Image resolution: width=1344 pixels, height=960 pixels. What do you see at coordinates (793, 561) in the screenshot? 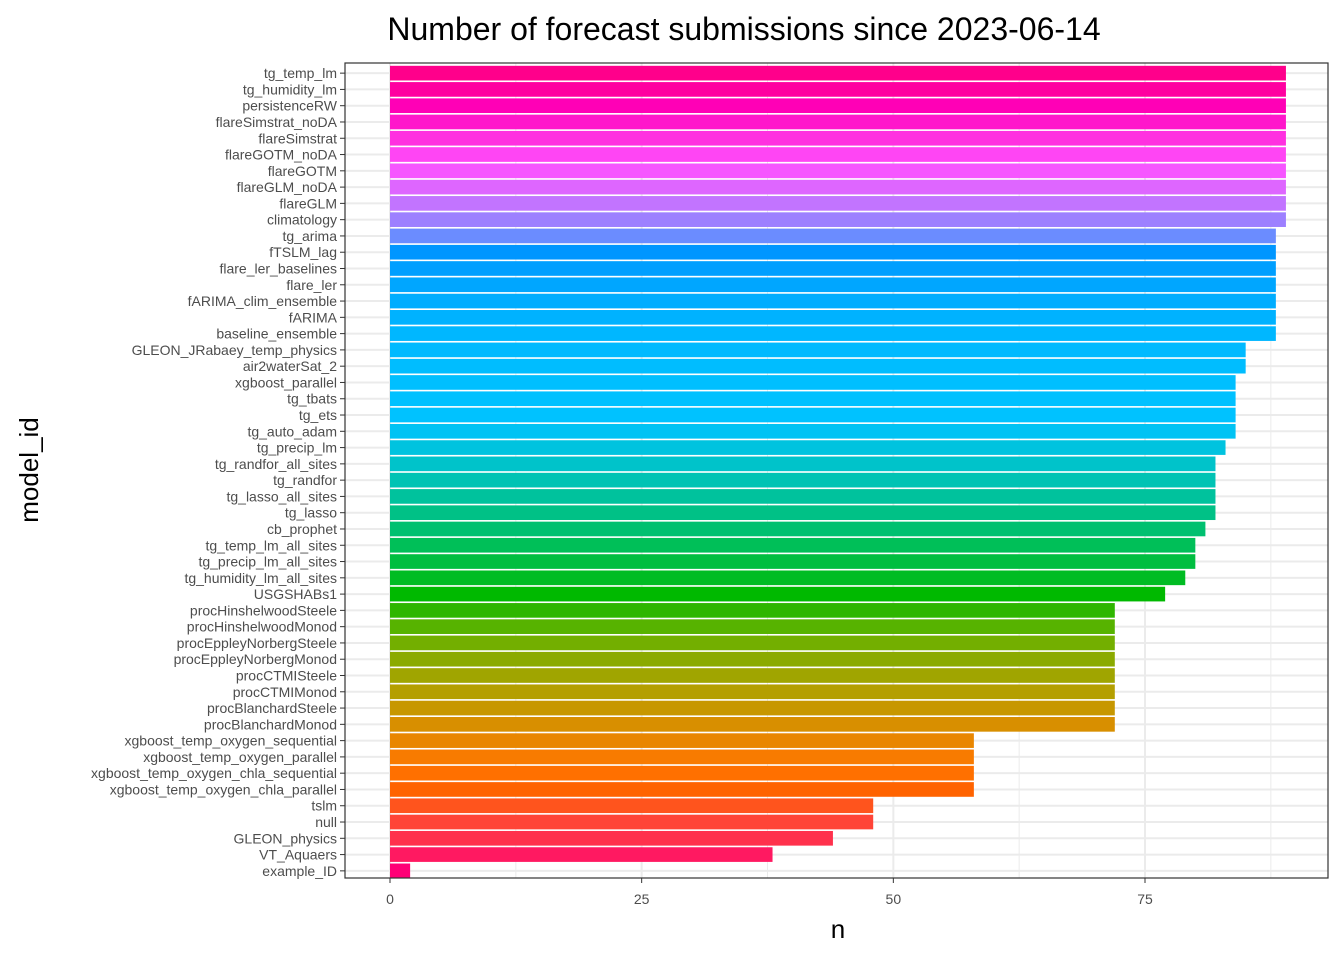
I see `bar-tg_precip_lm_all_sites` at bounding box center [793, 561].